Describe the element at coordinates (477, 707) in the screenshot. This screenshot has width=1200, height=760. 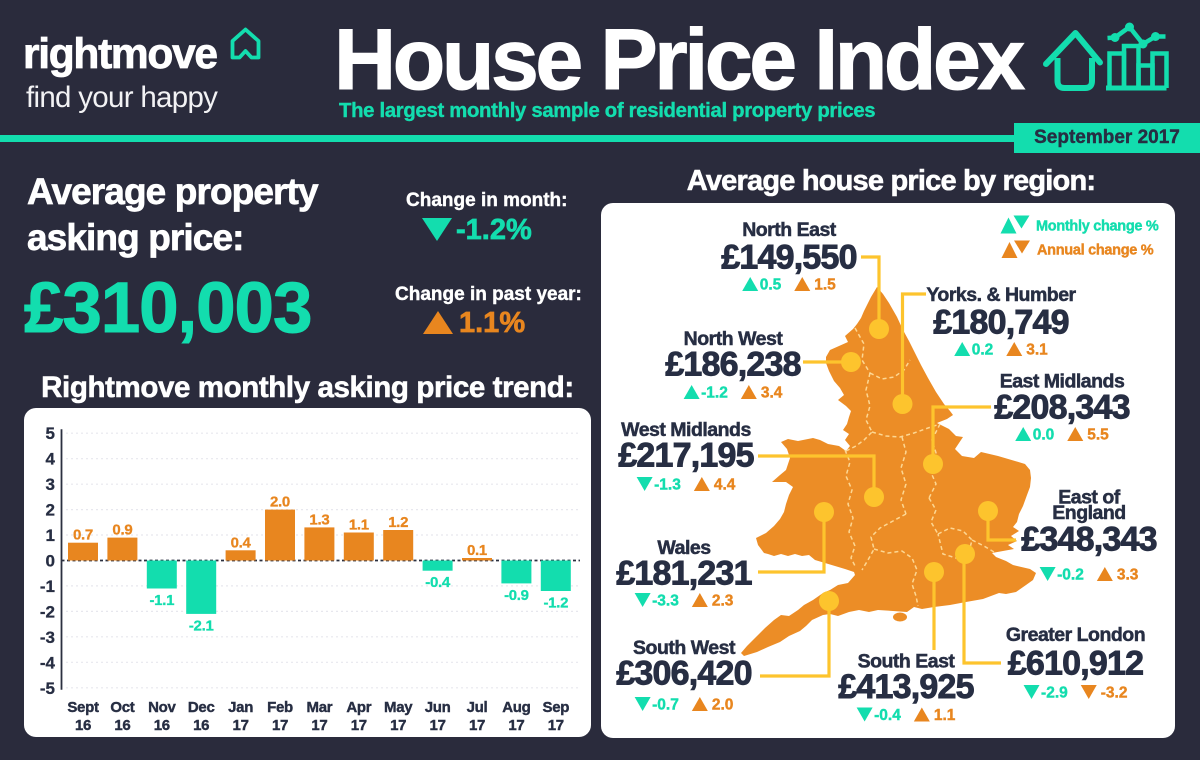
I see `svg-text: Jul` at that location.